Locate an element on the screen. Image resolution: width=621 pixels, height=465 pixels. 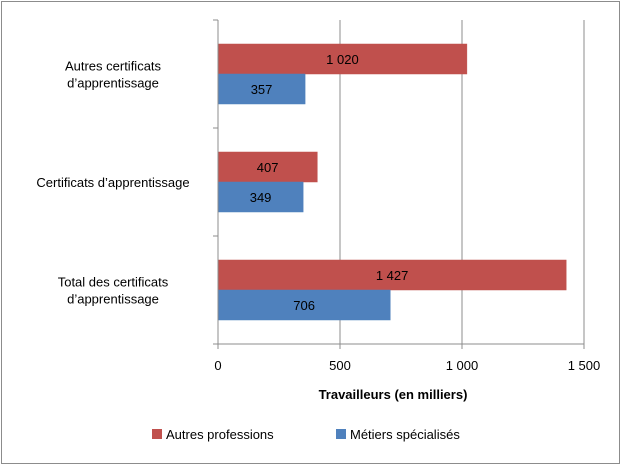
bar-value-label: 349 is located at coordinates (261, 197).